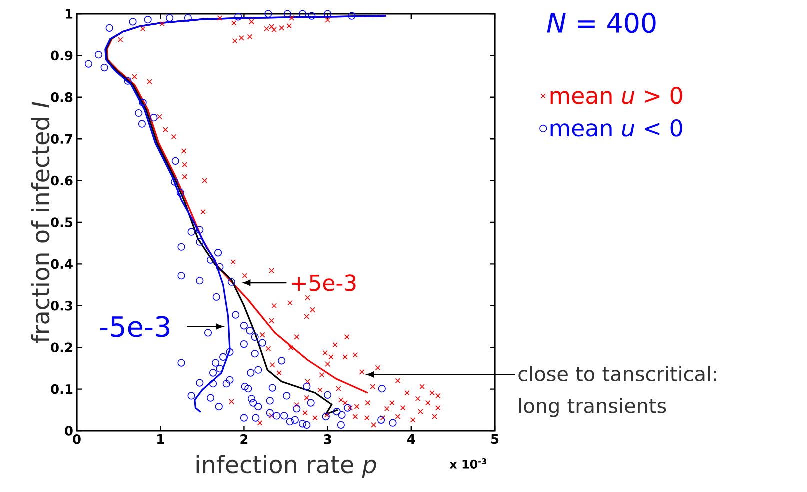 The height and width of the screenshot is (492, 807). What do you see at coordinates (411, 439) in the screenshot?
I see `x-tick-label: 4` at bounding box center [411, 439].